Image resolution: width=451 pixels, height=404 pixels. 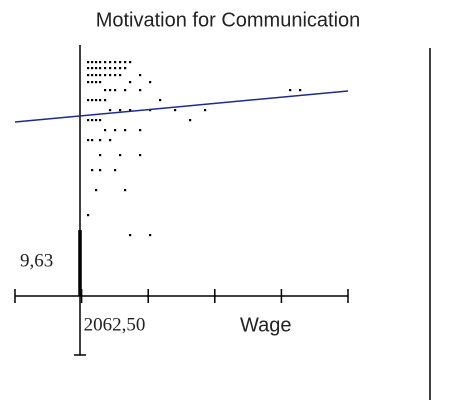 I want to click on y-tick-label: 9,63, so click(x=36, y=260).